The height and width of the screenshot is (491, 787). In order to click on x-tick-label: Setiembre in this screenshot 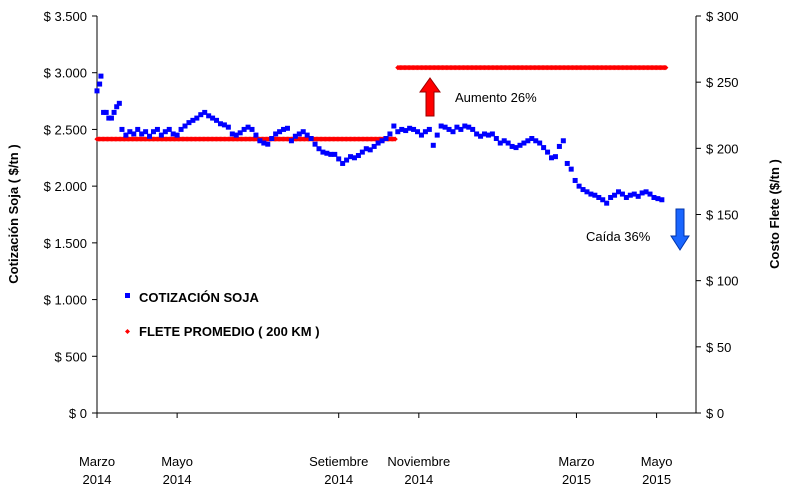, I will do `click(338, 461)`.